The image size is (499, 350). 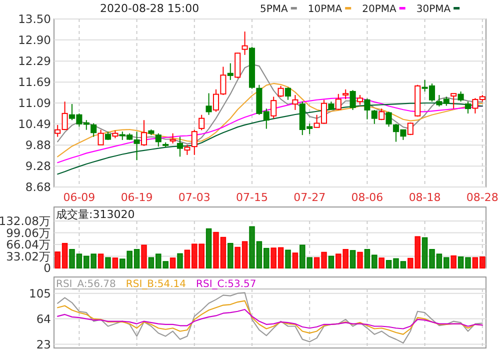 I want to click on y-tick-label: 33.02万, so click(x=28, y=256).